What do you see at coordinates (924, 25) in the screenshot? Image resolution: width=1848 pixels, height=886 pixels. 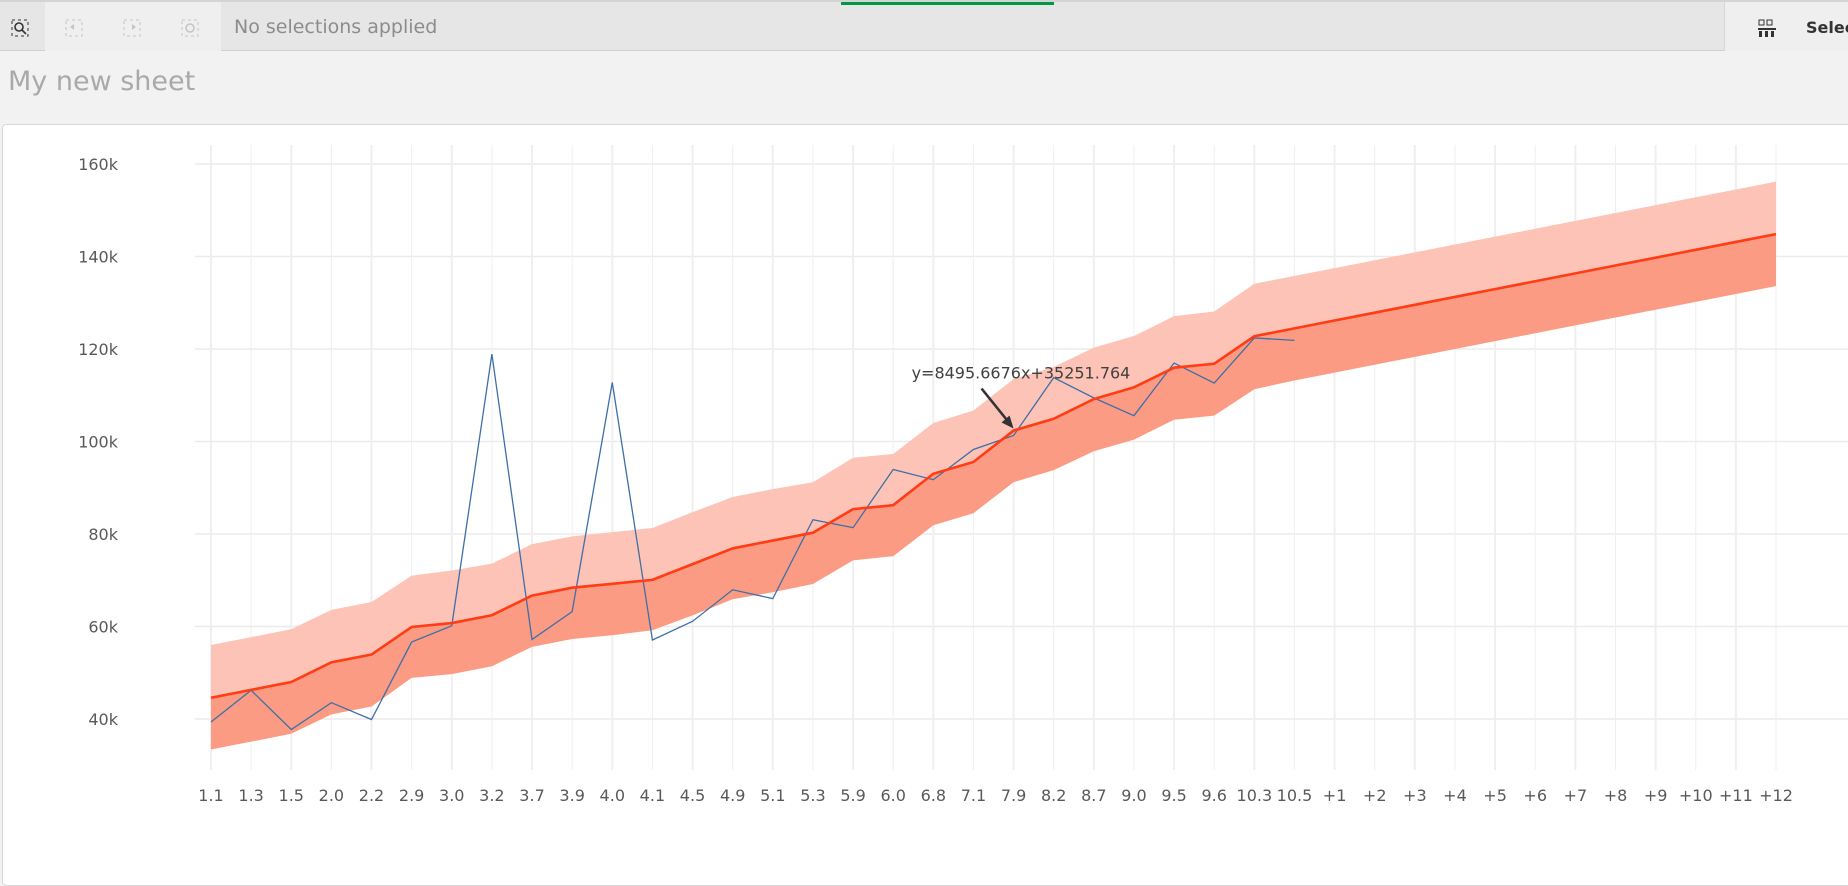 I see `top-toolbar: No selections applied Selec` at bounding box center [924, 25].